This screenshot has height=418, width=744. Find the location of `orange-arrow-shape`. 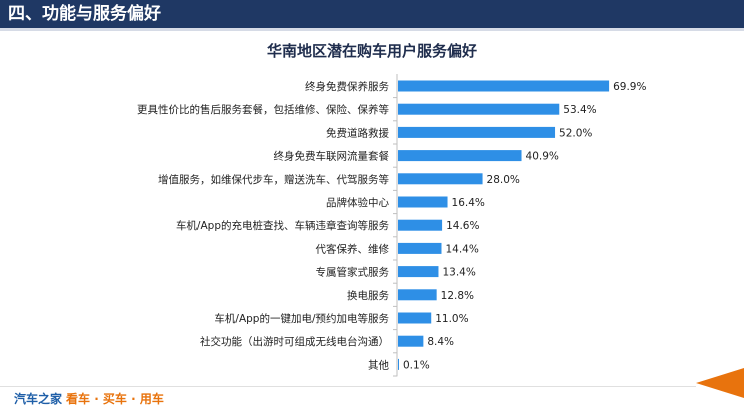

orange-arrow-shape is located at coordinates (720, 383).